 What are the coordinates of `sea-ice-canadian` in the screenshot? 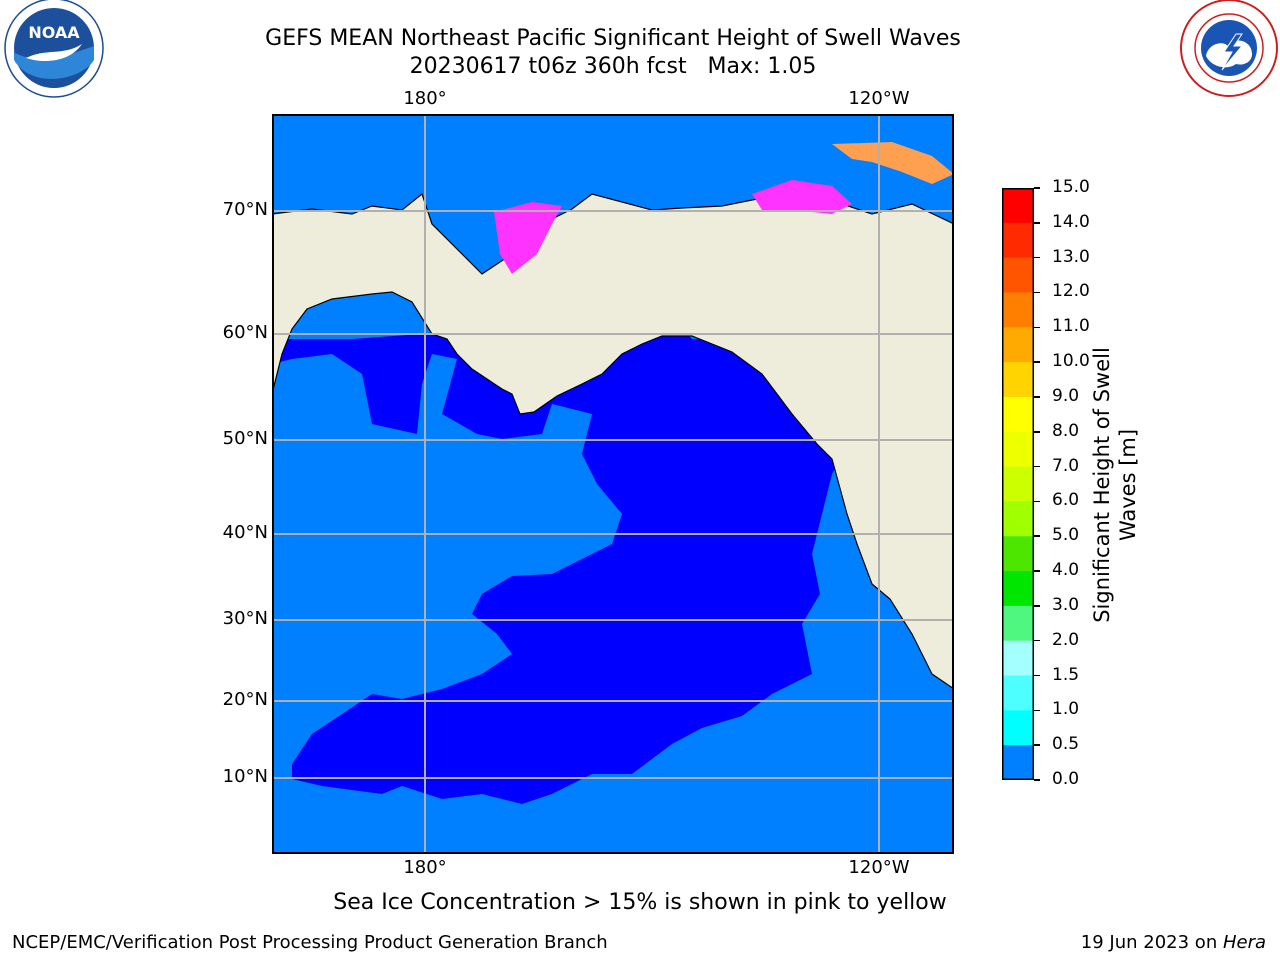 It's located at (893, 163).